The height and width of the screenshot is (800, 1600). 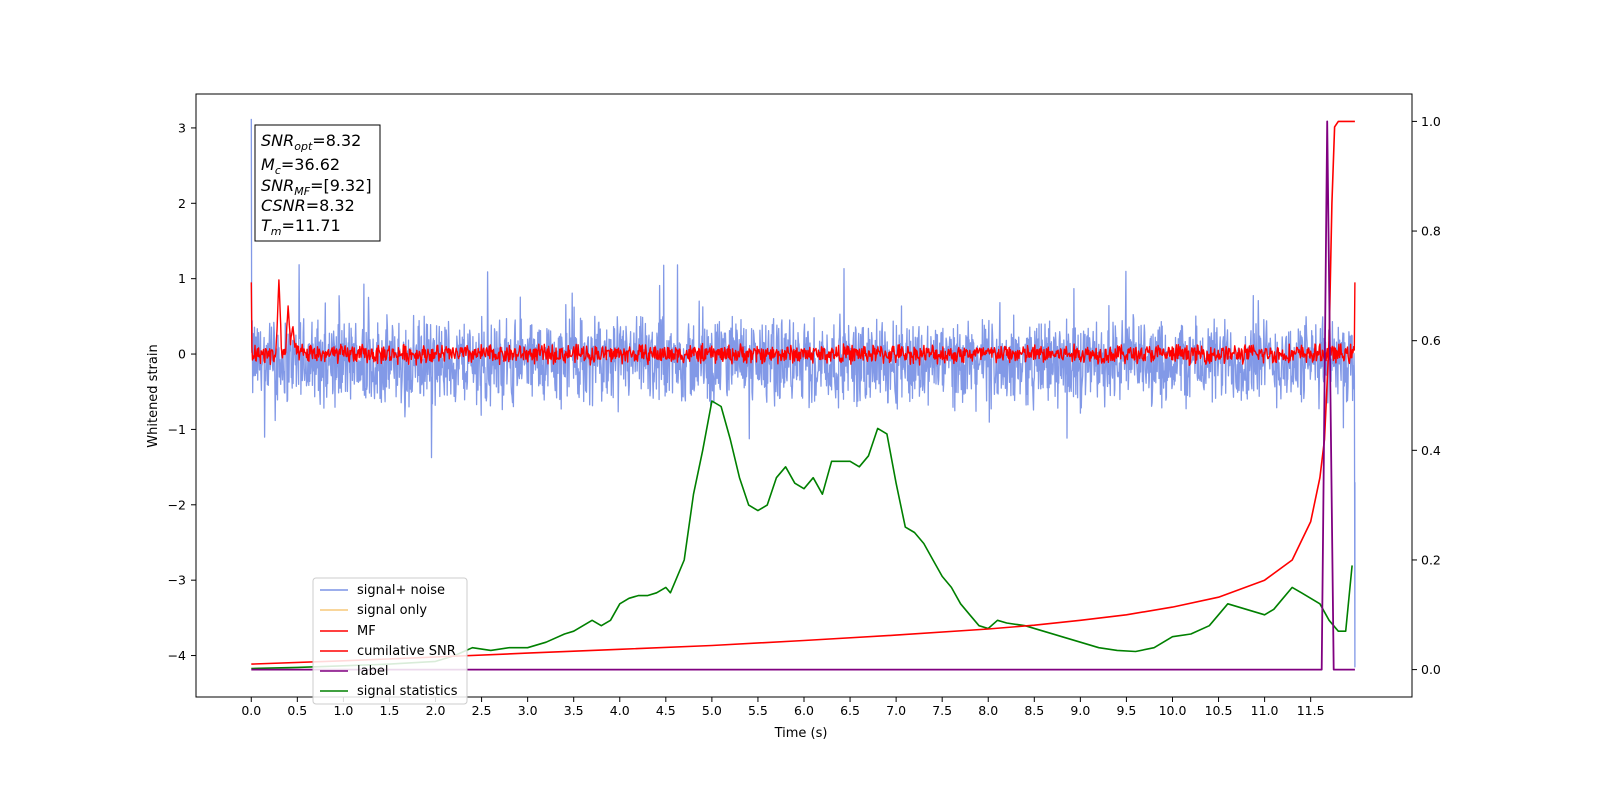 I want to click on y-tick-label: 0, so click(x=182, y=354).